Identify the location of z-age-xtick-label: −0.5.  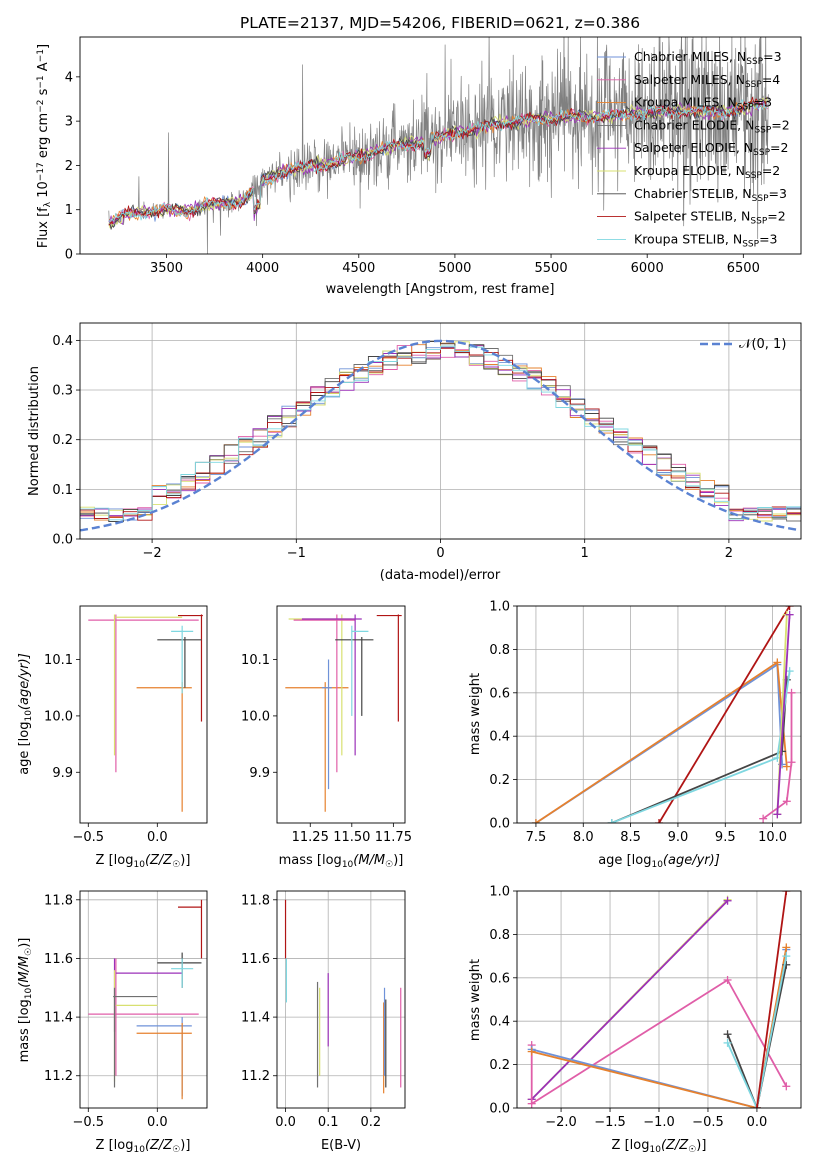
(88, 837).